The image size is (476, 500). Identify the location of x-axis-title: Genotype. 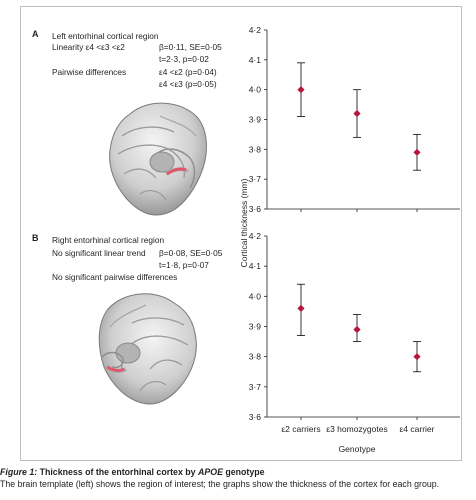
(357, 449).